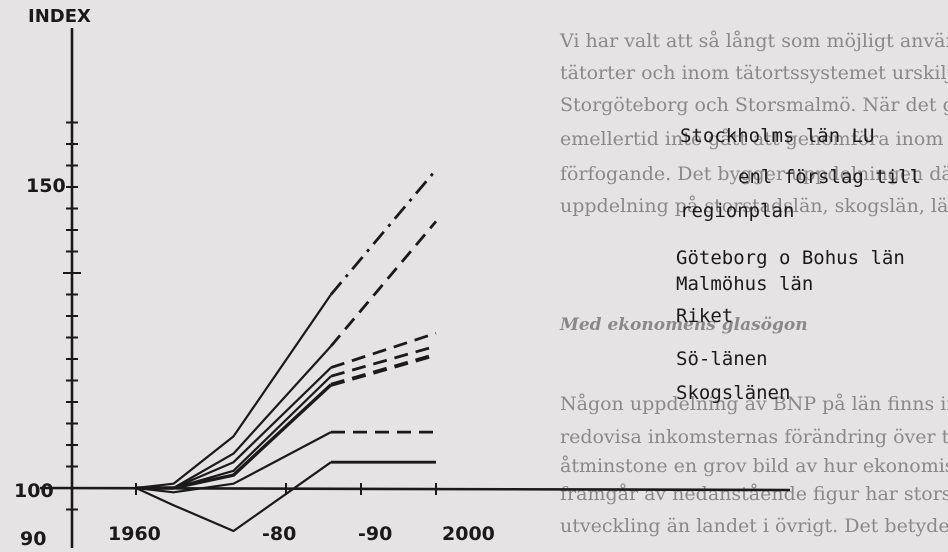 The height and width of the screenshot is (552, 948). I want to click on x-tick-label: 2000, so click(468, 534).